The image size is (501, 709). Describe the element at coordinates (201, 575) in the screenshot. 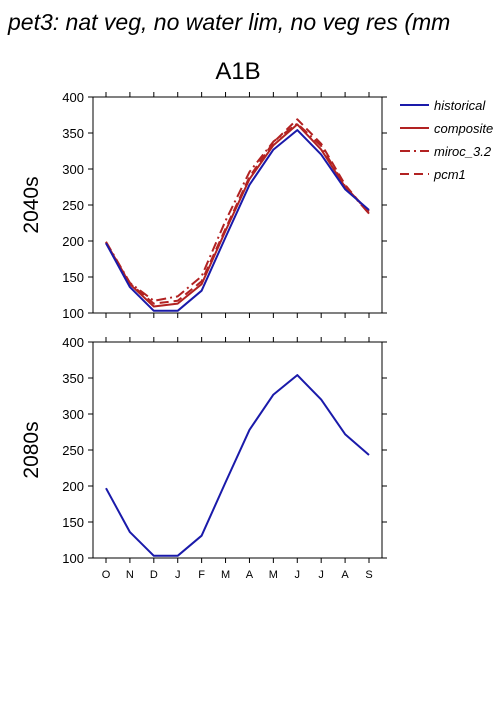

I see `x-tick-label: F` at that location.